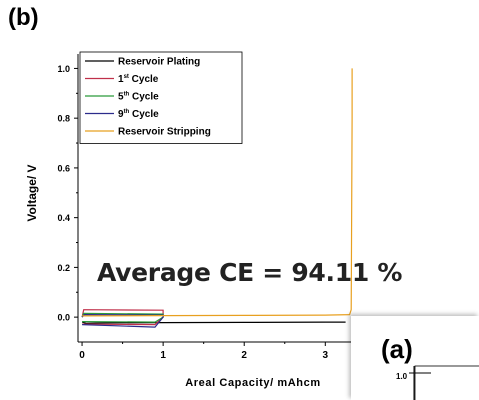 The height and width of the screenshot is (400, 479). What do you see at coordinates (244, 355) in the screenshot?
I see `x-tick-label: 2` at bounding box center [244, 355].